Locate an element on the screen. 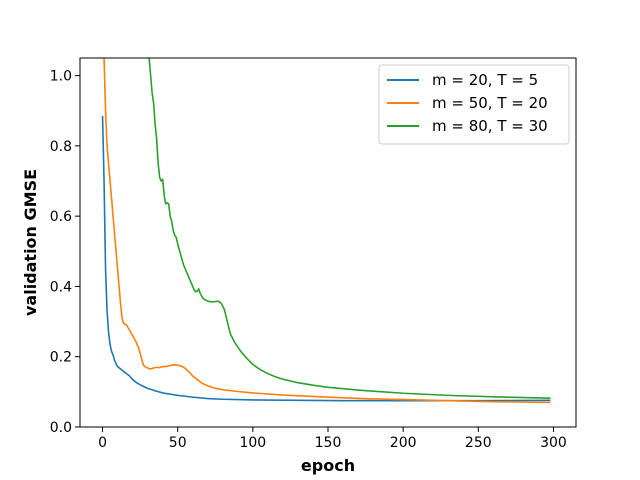  y-tick-label: 1.0 is located at coordinates (61, 77).